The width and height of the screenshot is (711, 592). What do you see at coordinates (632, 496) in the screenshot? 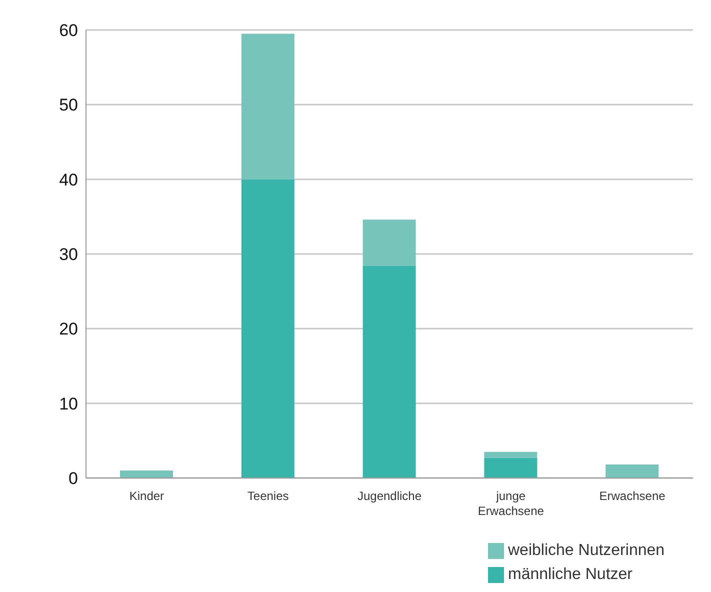
I see `x-tick-label: Erwachsene` at bounding box center [632, 496].